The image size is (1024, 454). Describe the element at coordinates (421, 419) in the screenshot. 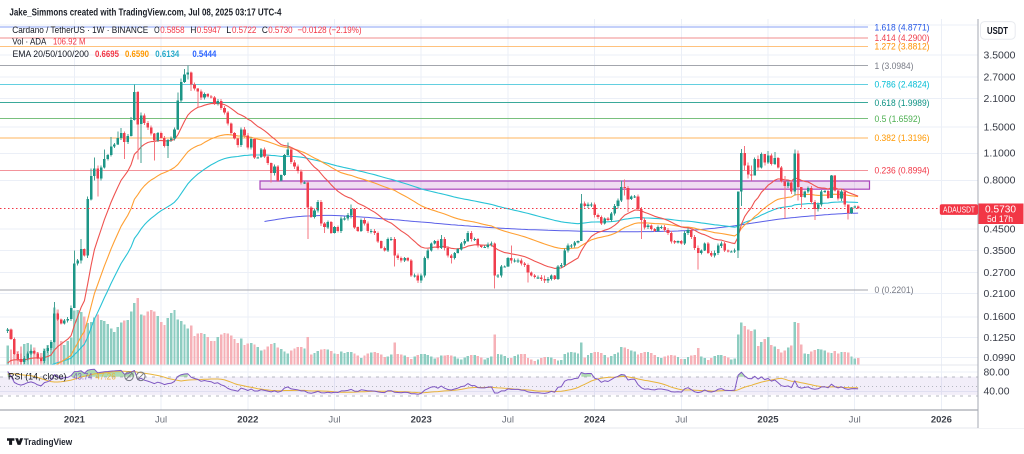

I see `svg-text: 2023` at that location.